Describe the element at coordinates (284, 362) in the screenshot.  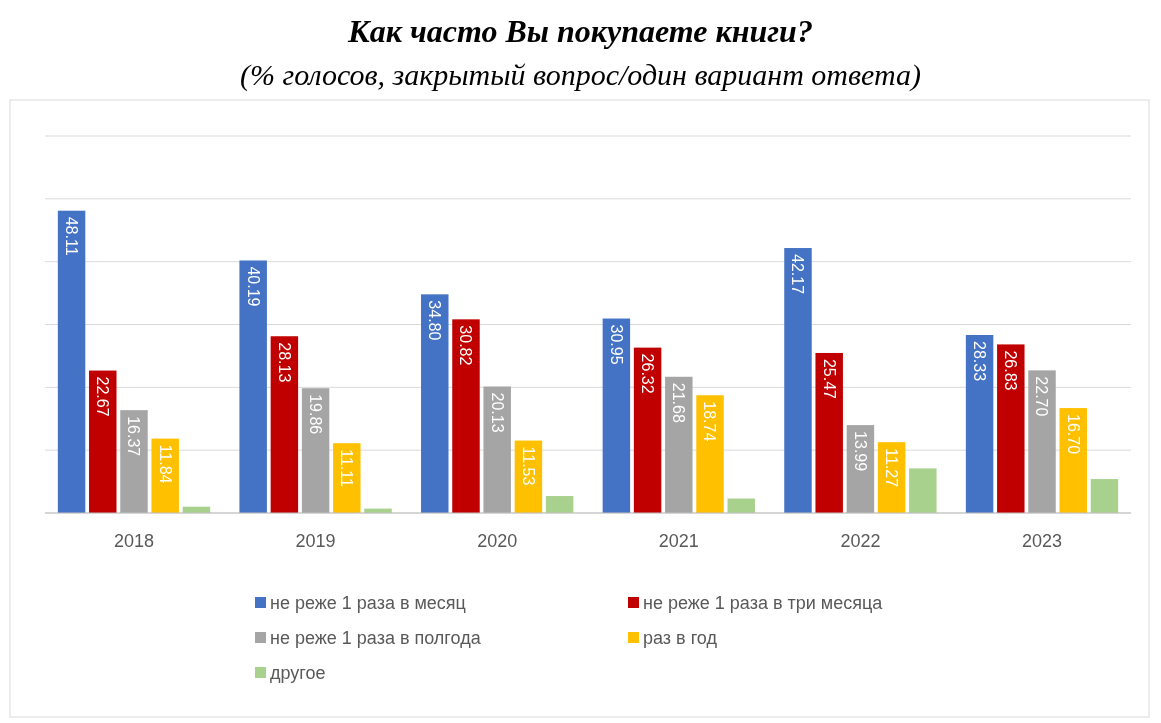
I see `data-label: 28.13` at that location.